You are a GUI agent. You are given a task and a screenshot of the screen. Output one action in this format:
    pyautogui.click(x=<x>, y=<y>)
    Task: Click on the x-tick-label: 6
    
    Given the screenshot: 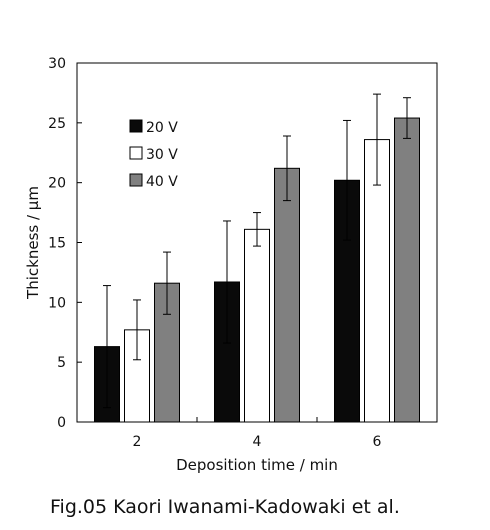 What is the action you would take?
    pyautogui.click(x=377, y=442)
    